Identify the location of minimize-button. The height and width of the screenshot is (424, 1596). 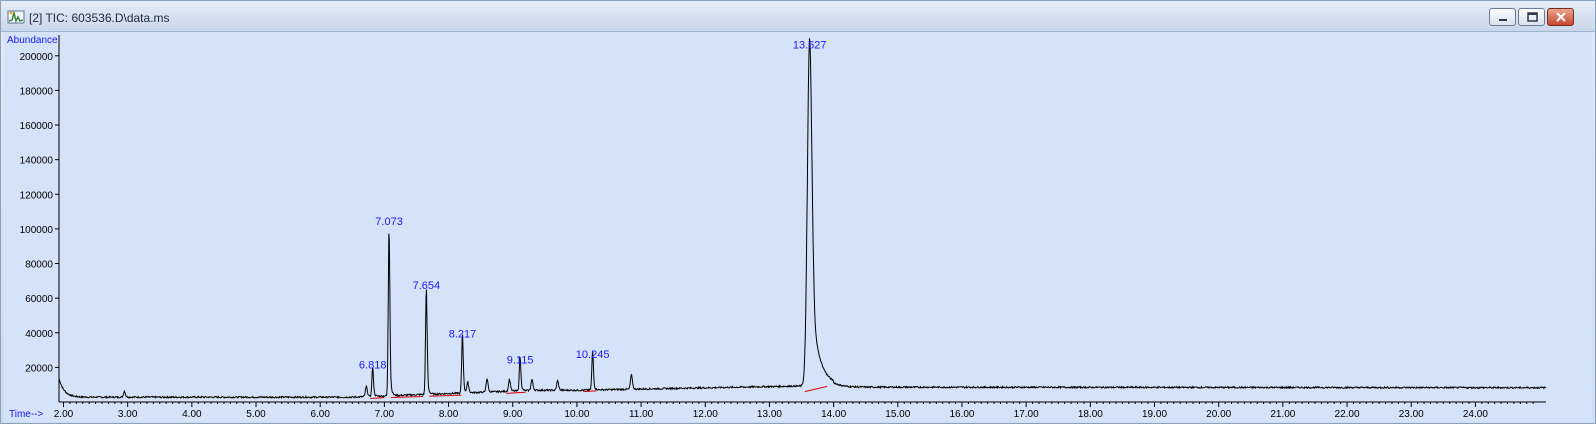
(1502, 17).